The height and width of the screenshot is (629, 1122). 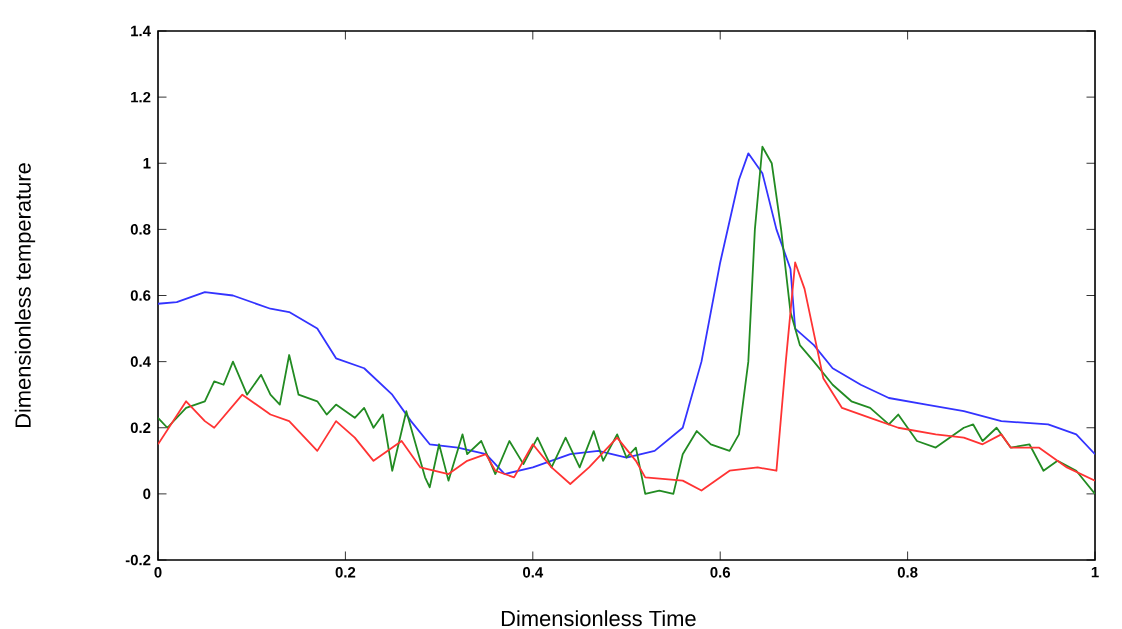 What do you see at coordinates (533, 572) in the screenshot?
I see `x-tick-label: 0.4` at bounding box center [533, 572].